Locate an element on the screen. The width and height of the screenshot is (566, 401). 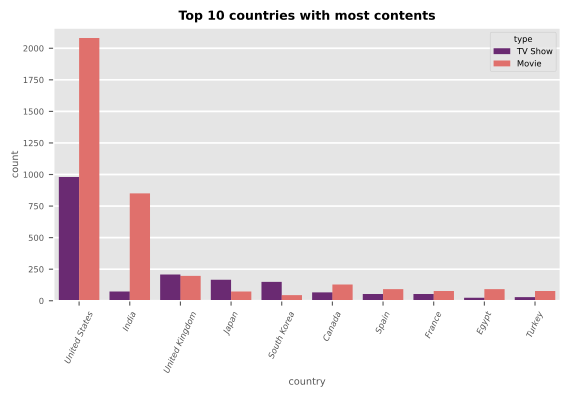
x-tick-label: Spain is located at coordinates (383, 322).